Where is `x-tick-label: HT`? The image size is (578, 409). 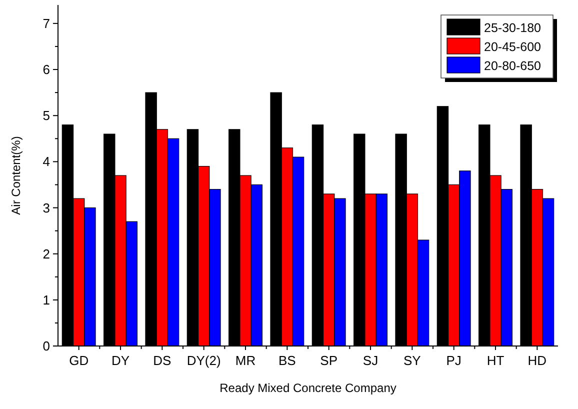
x-tick-label: HT is located at coordinates (495, 360).